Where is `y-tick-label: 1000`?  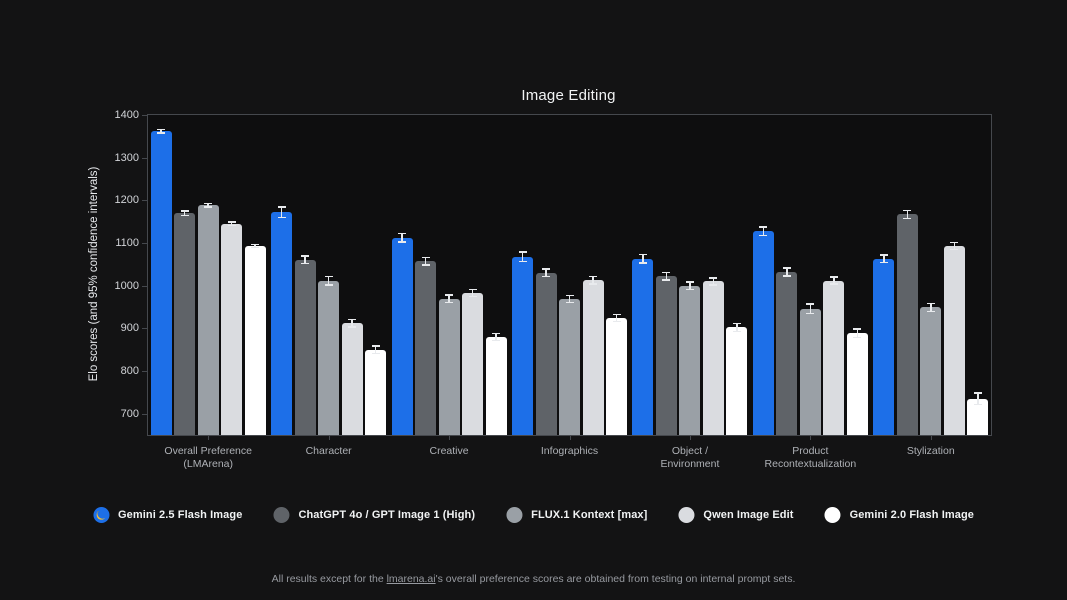
y-tick-label: 1000 is located at coordinates (126, 285).